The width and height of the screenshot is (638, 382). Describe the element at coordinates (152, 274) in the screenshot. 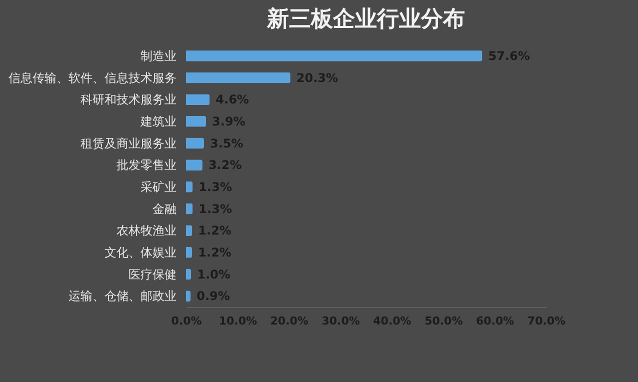

I see `y-tick-label: 医疗保健` at that location.